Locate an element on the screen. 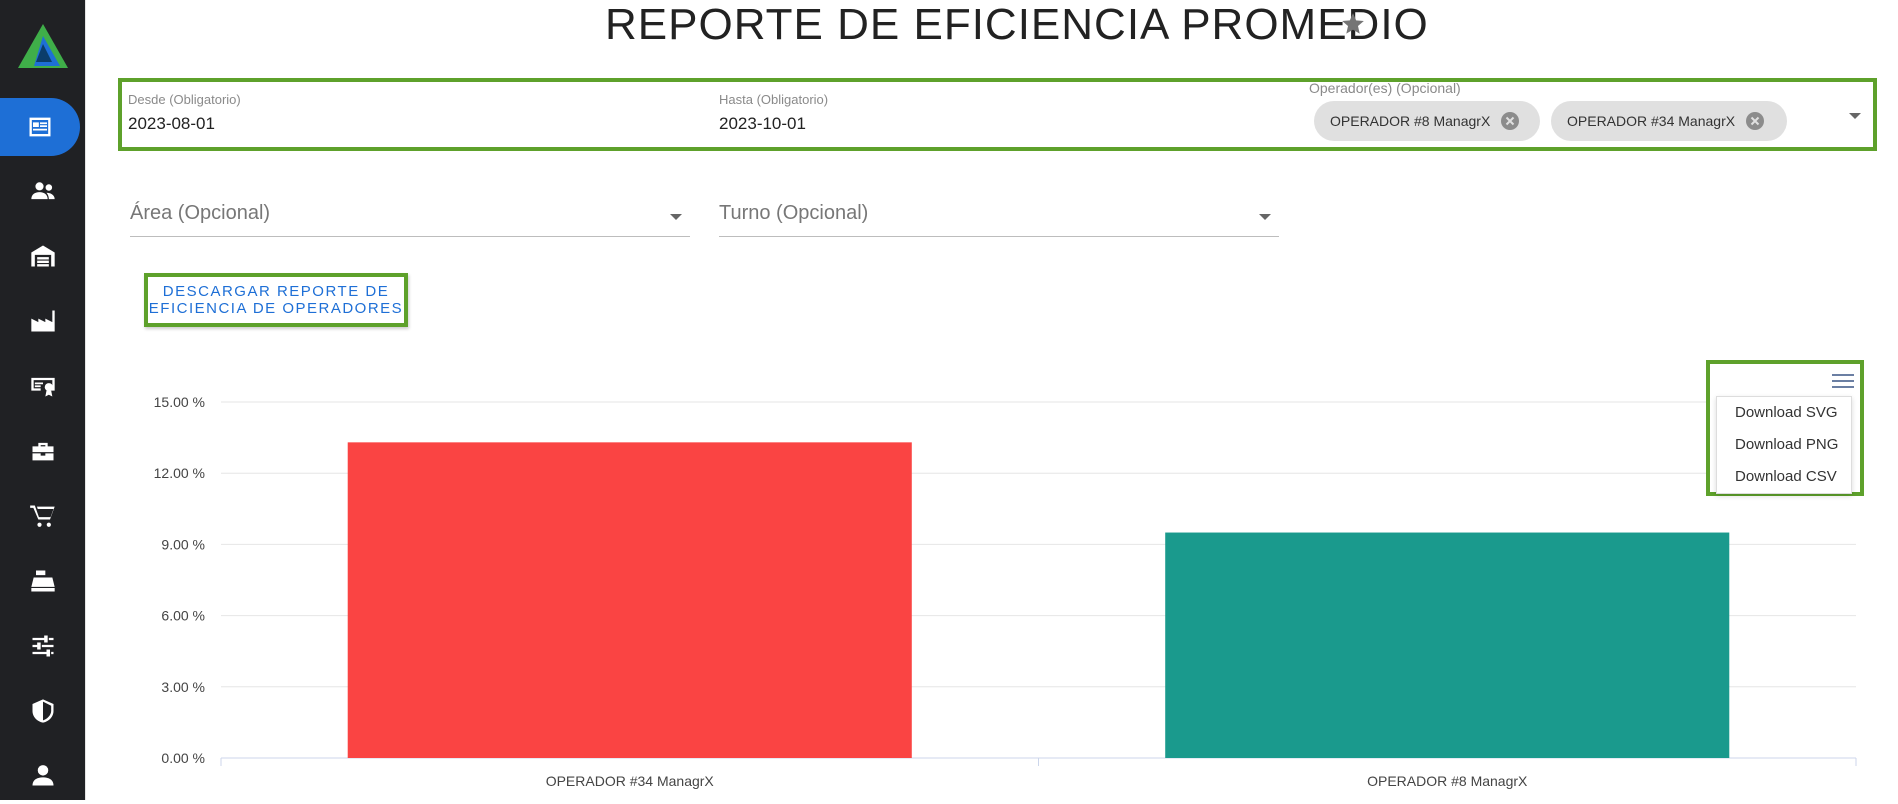 The image size is (1898, 804). sidebar-item-cart is located at coordinates (42, 516).